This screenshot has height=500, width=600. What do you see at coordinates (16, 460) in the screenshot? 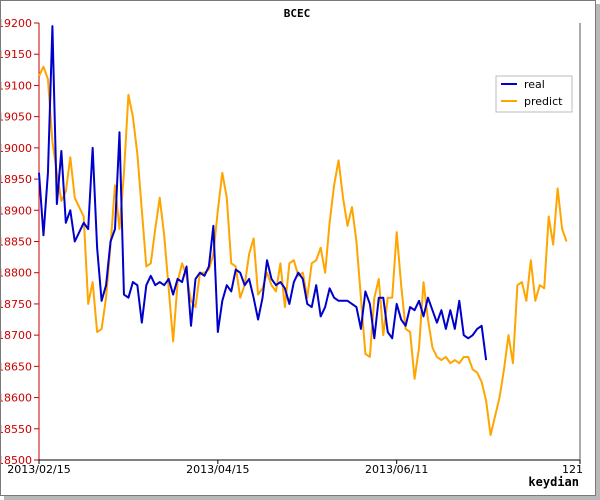
I see `y-tick-label: 18500` at bounding box center [16, 460].